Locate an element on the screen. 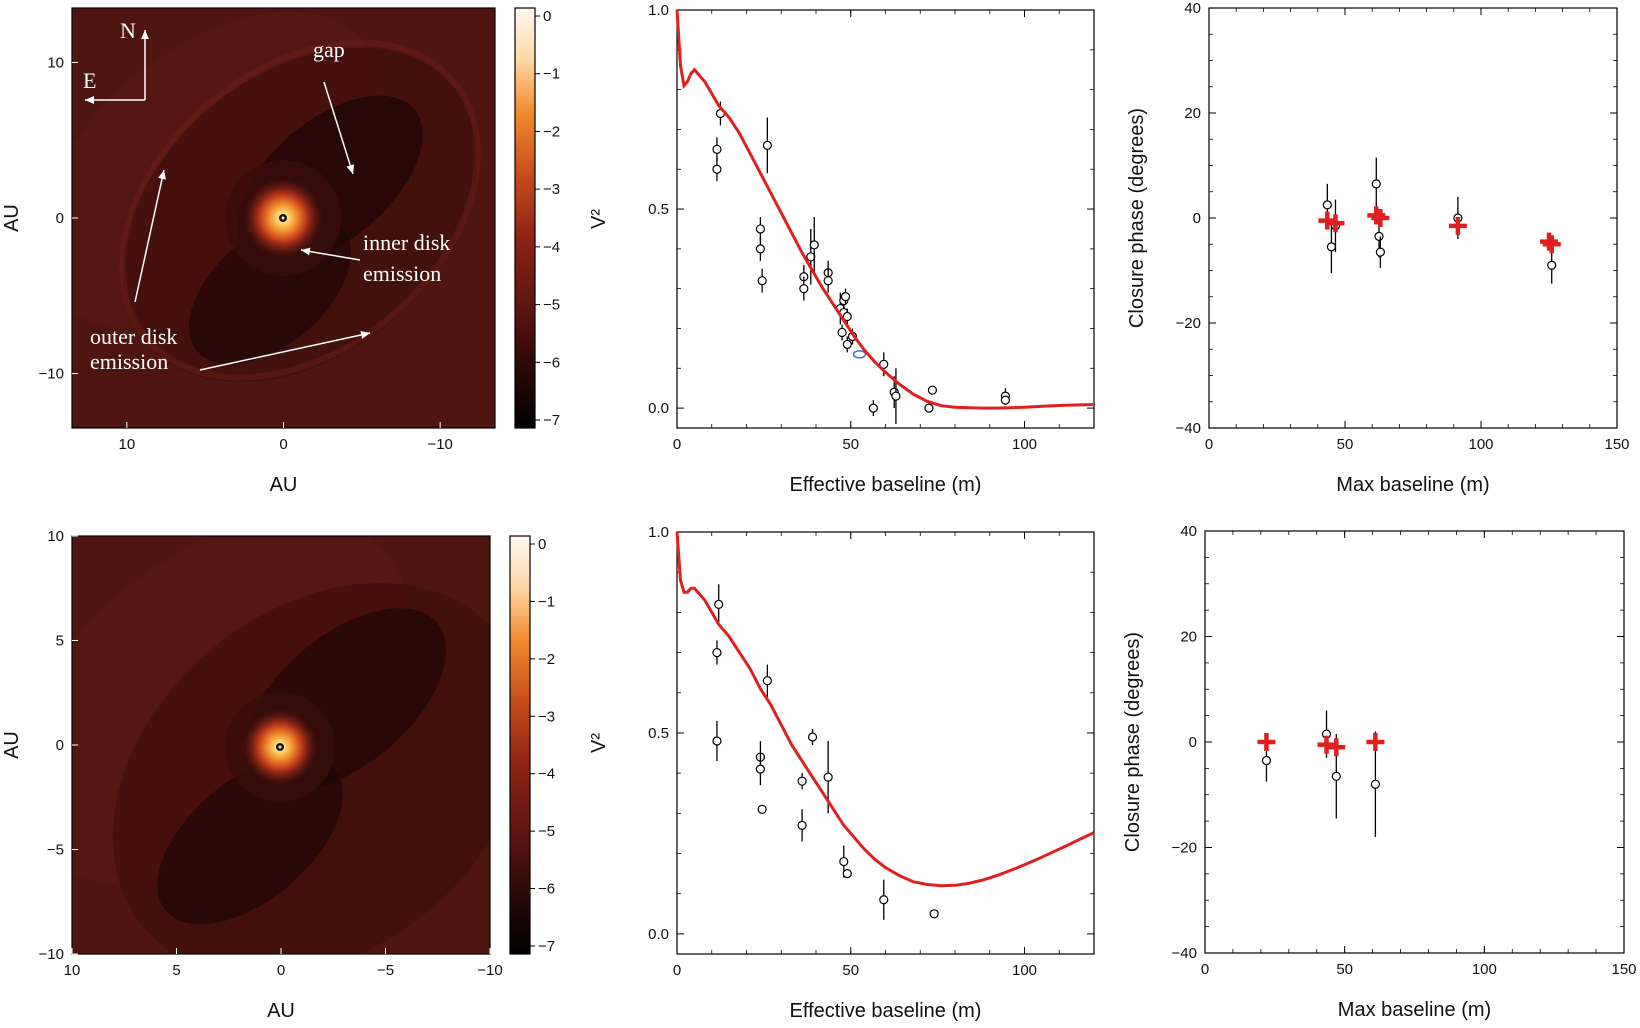  colorbar-tick-label: −6 is located at coordinates (551, 362).